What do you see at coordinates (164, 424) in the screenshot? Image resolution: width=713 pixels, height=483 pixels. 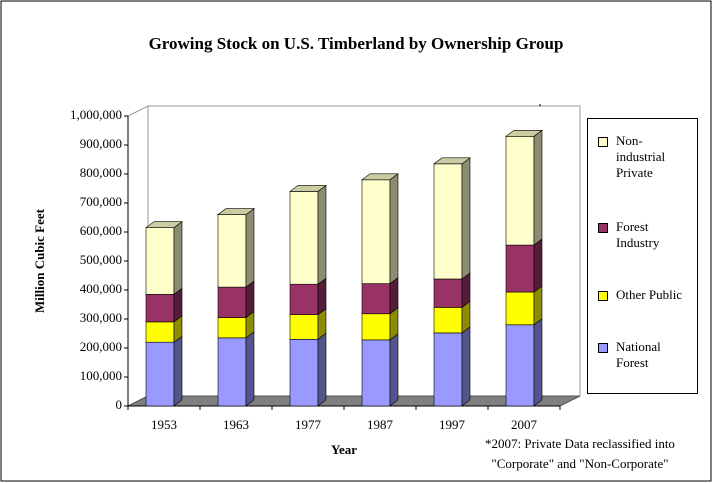 I see `x-tick-label: 1953` at bounding box center [164, 424].